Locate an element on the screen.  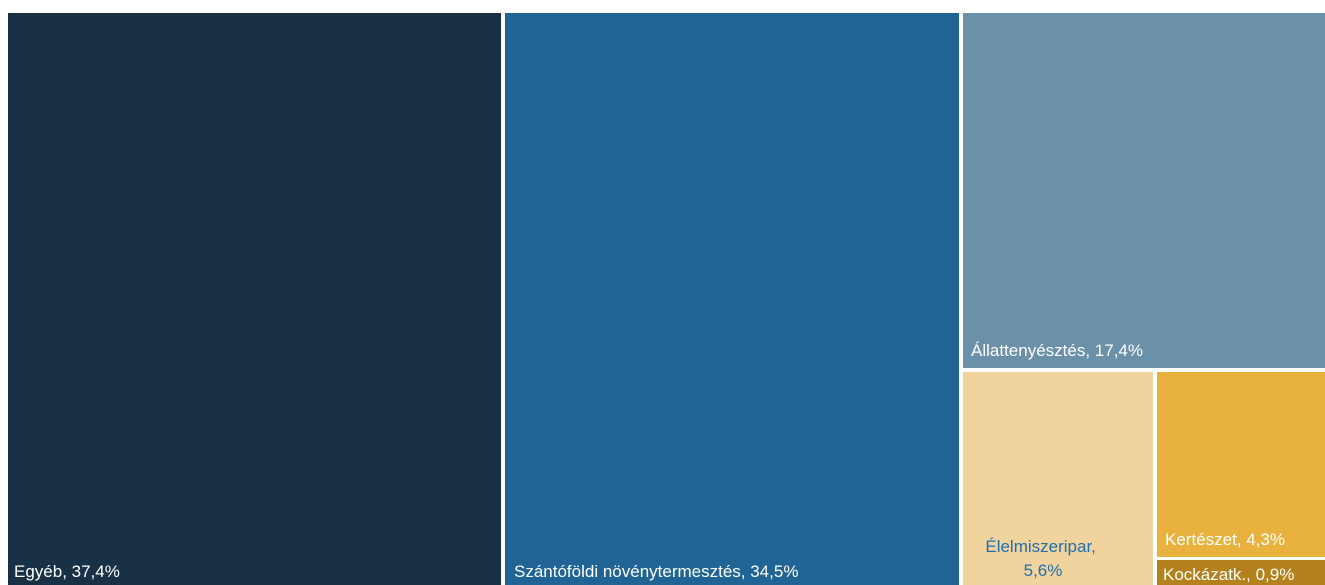
tile-kockazatk is located at coordinates (1241, 572).